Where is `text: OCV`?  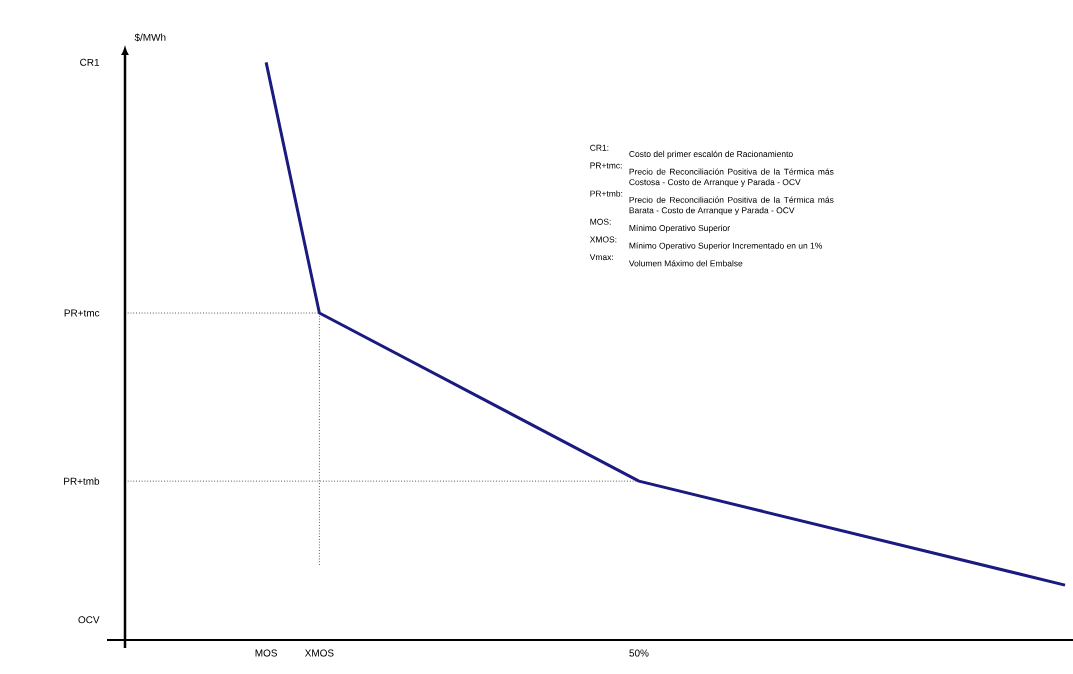 text: OCV is located at coordinates (89, 620).